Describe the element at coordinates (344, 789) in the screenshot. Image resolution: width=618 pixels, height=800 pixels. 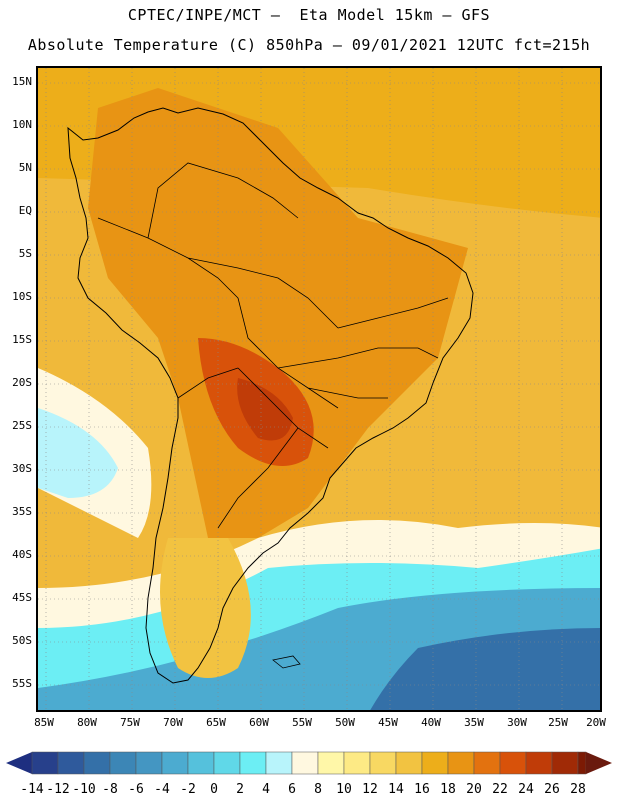
I see `colorbar-label: 10` at that location.